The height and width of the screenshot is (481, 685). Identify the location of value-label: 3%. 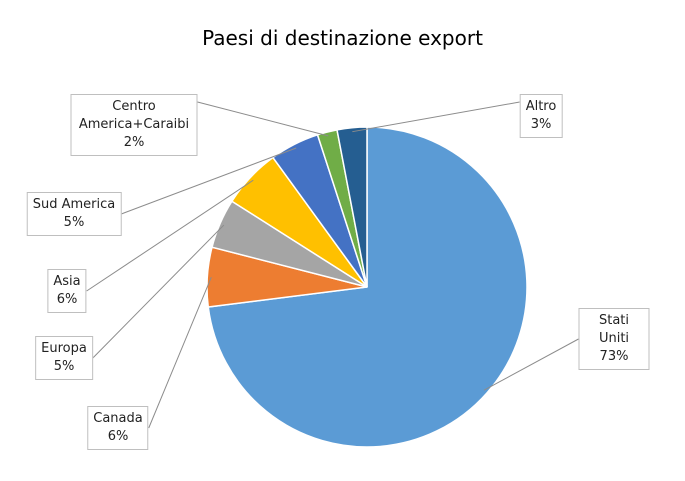
(541, 124).